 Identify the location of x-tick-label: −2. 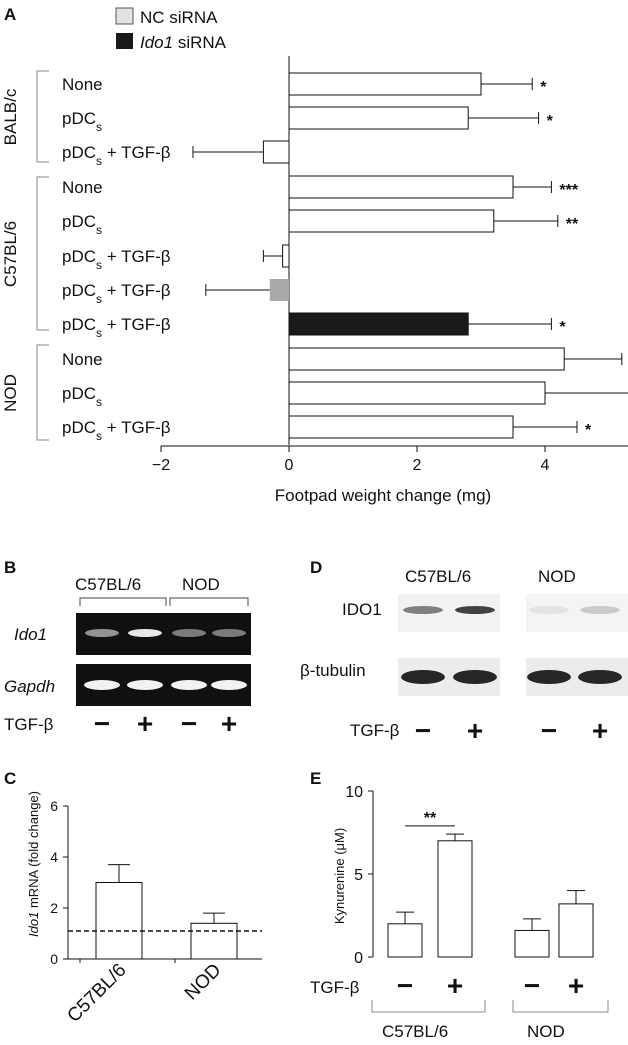
(161, 465).